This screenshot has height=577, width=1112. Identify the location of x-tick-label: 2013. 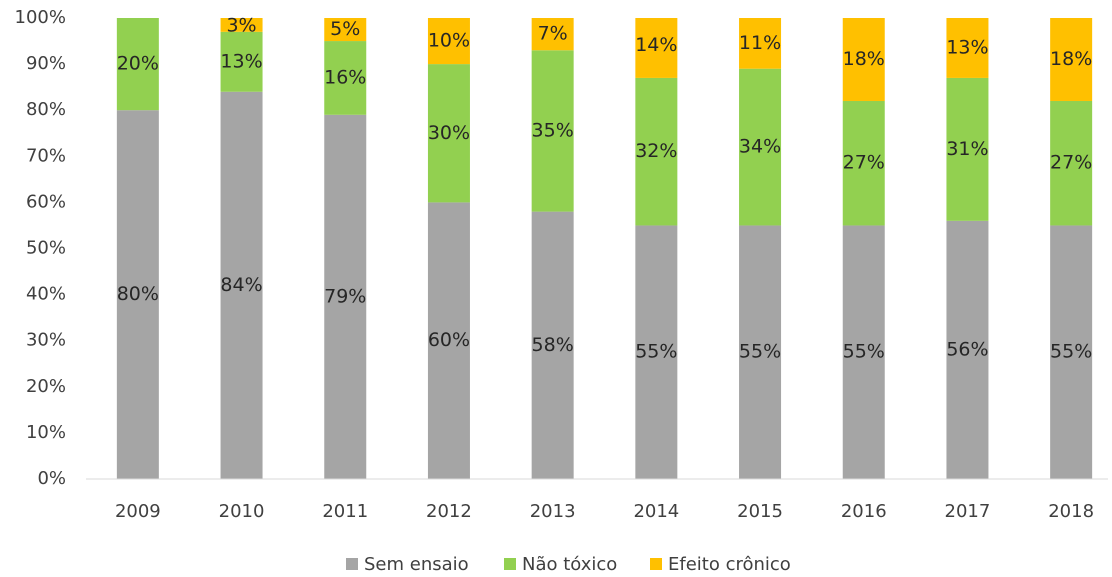
(553, 511).